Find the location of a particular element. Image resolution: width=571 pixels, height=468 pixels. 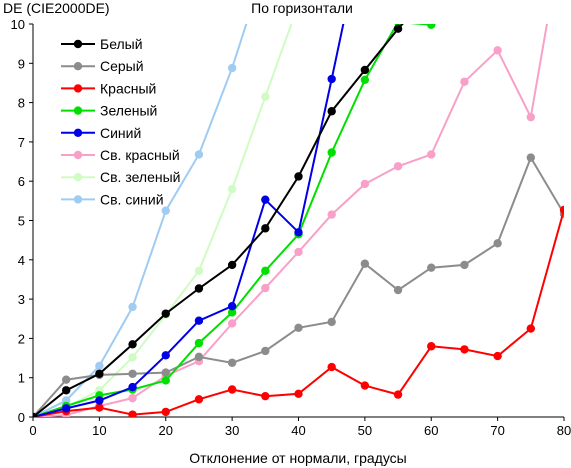

legend-item: Зеленый is located at coordinates (109, 111).